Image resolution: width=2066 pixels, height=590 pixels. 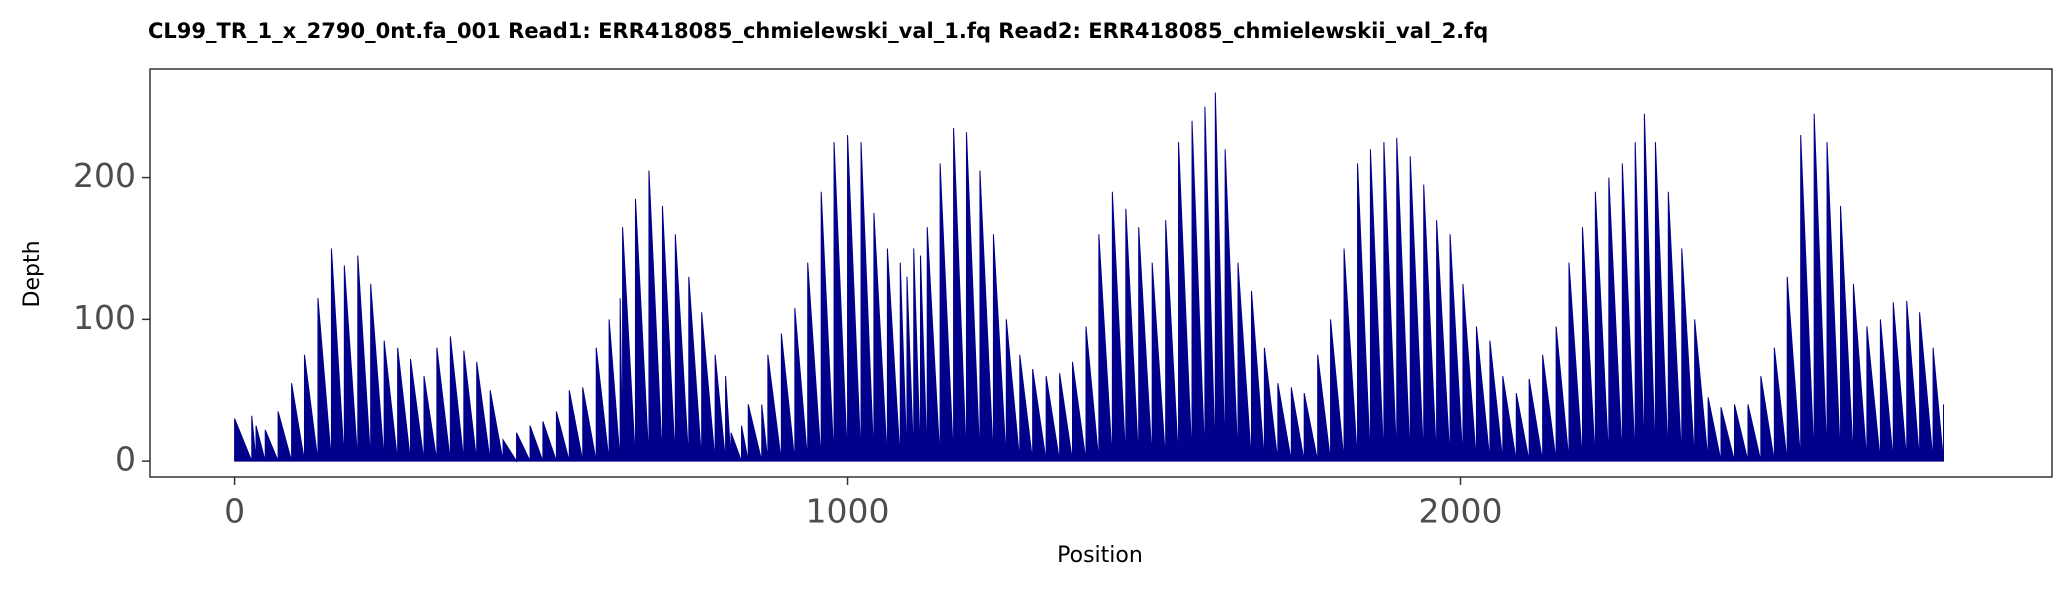 I want to click on y-tick-label: 200, so click(x=104, y=175).